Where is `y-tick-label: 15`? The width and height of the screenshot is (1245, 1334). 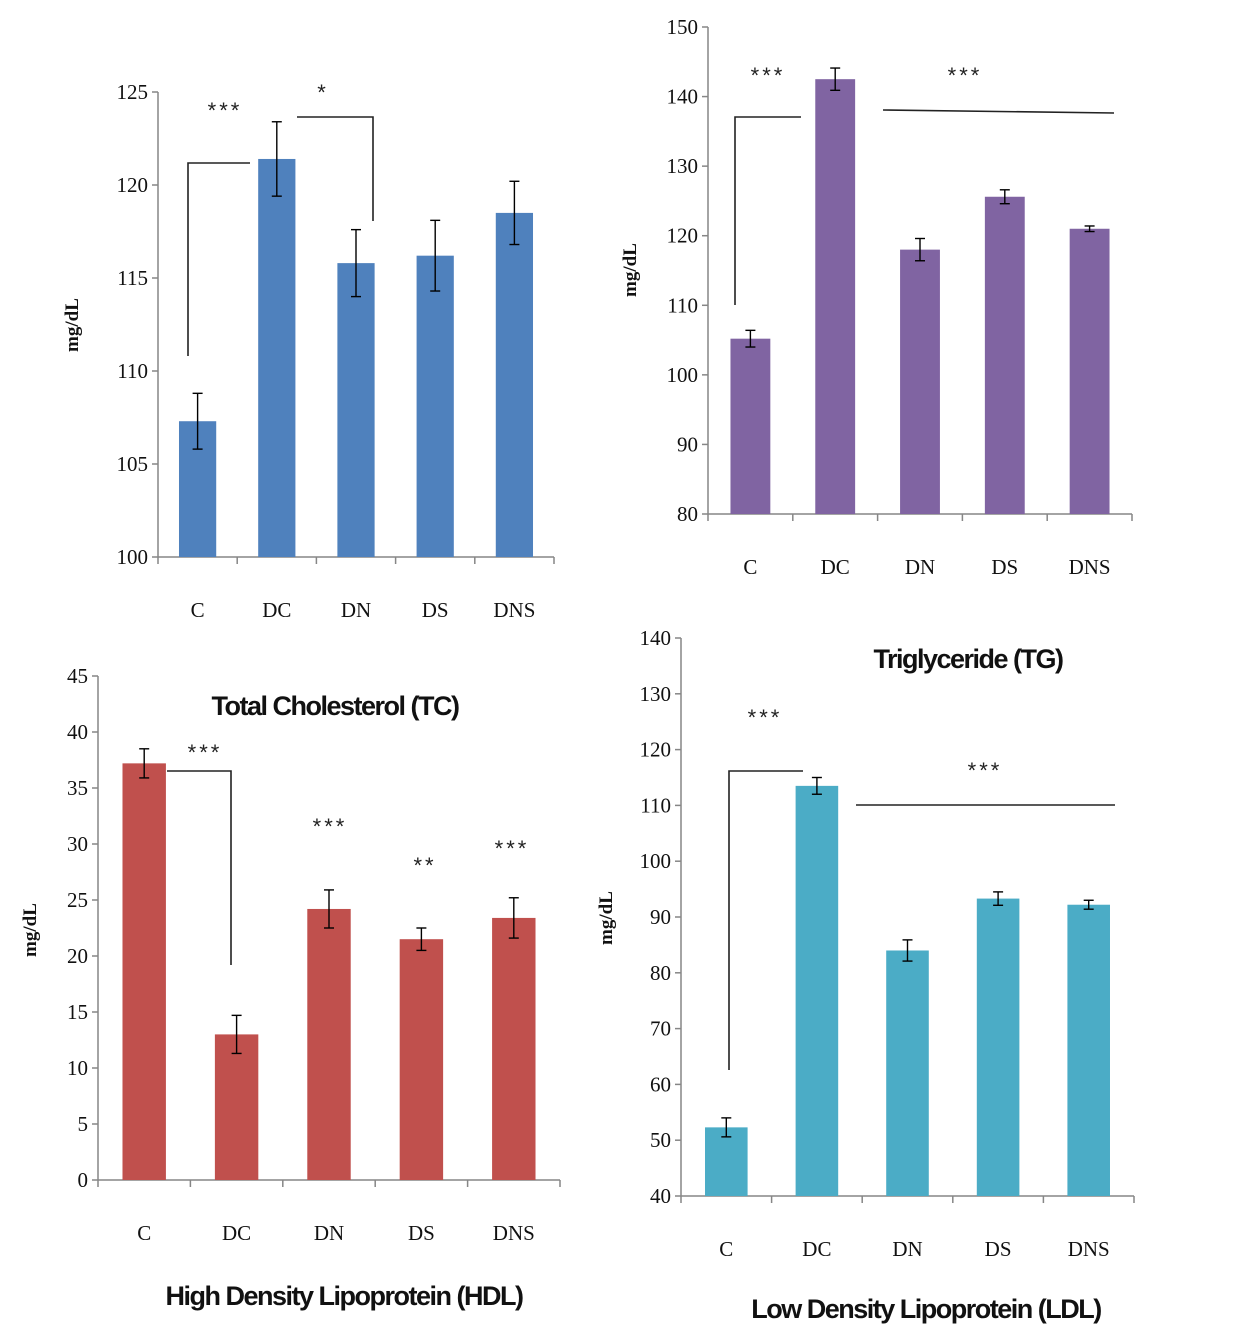
y-tick-label: 15 is located at coordinates (77, 1012).